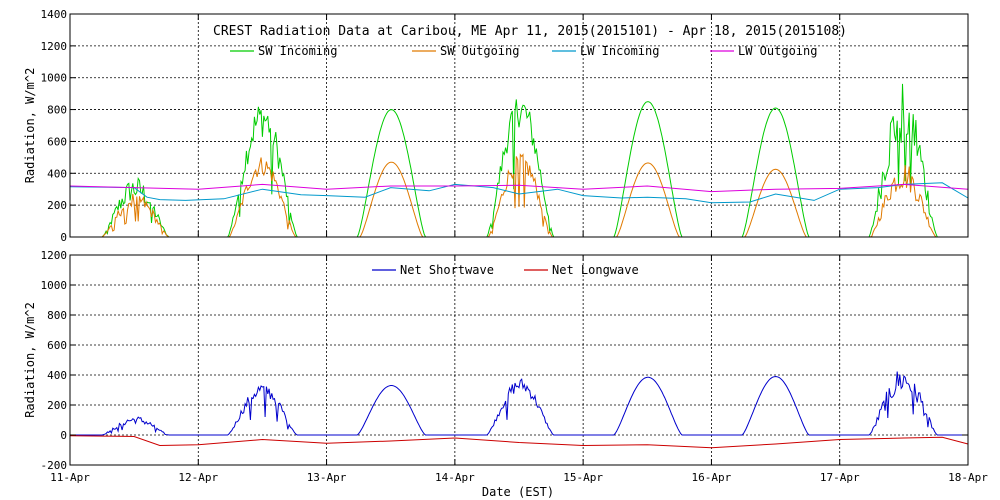  What do you see at coordinates (968, 477) in the screenshot?
I see `x-tick-label: 18-Apr` at bounding box center [968, 477].